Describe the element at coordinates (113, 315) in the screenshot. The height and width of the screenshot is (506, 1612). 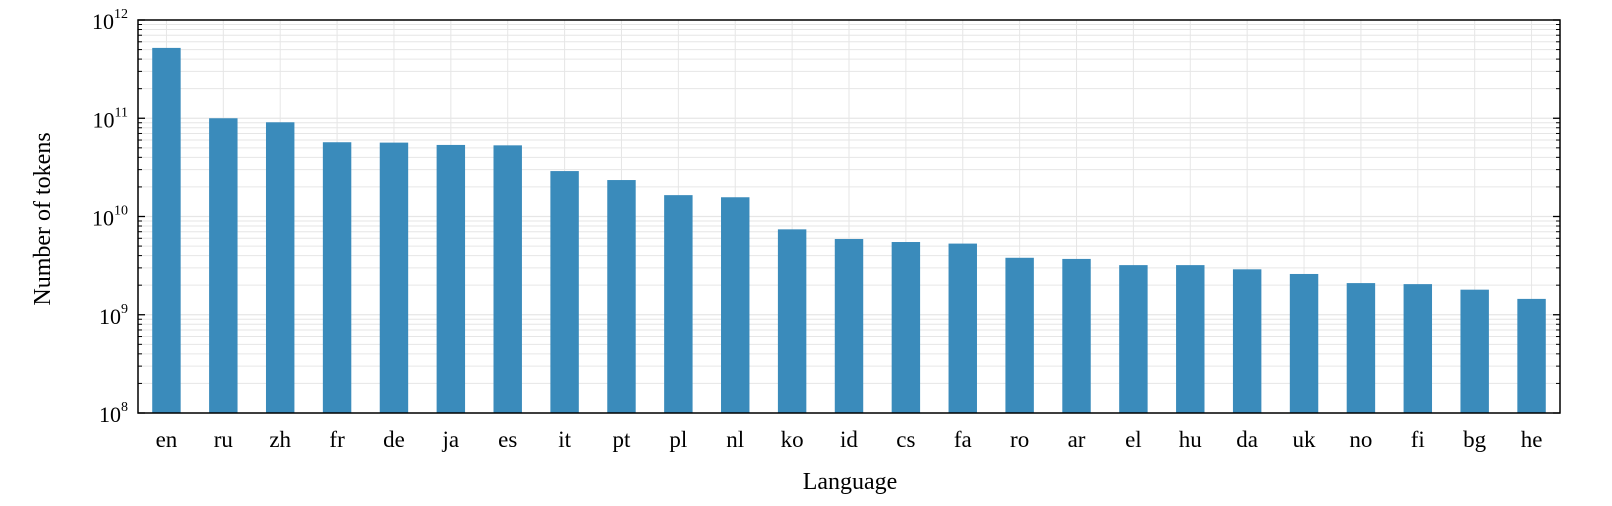
I see `y-tick-label: 10⁹` at that location.